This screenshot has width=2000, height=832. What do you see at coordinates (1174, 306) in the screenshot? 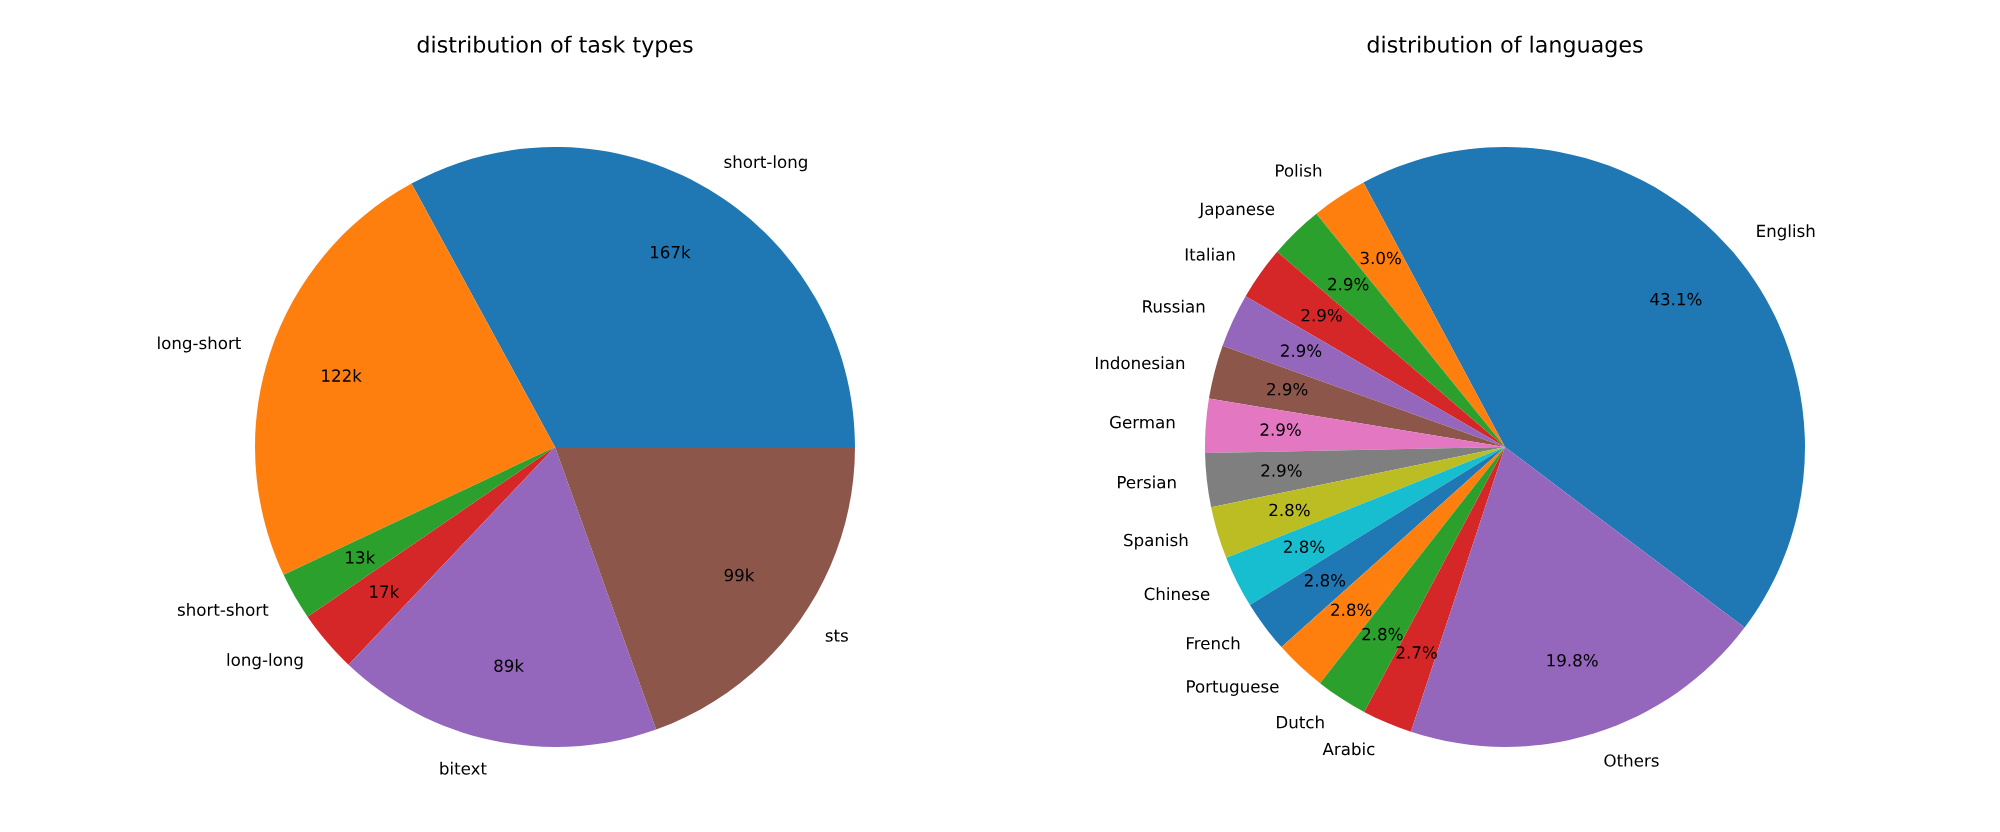
I see `slice-label: Russian` at bounding box center [1174, 306].